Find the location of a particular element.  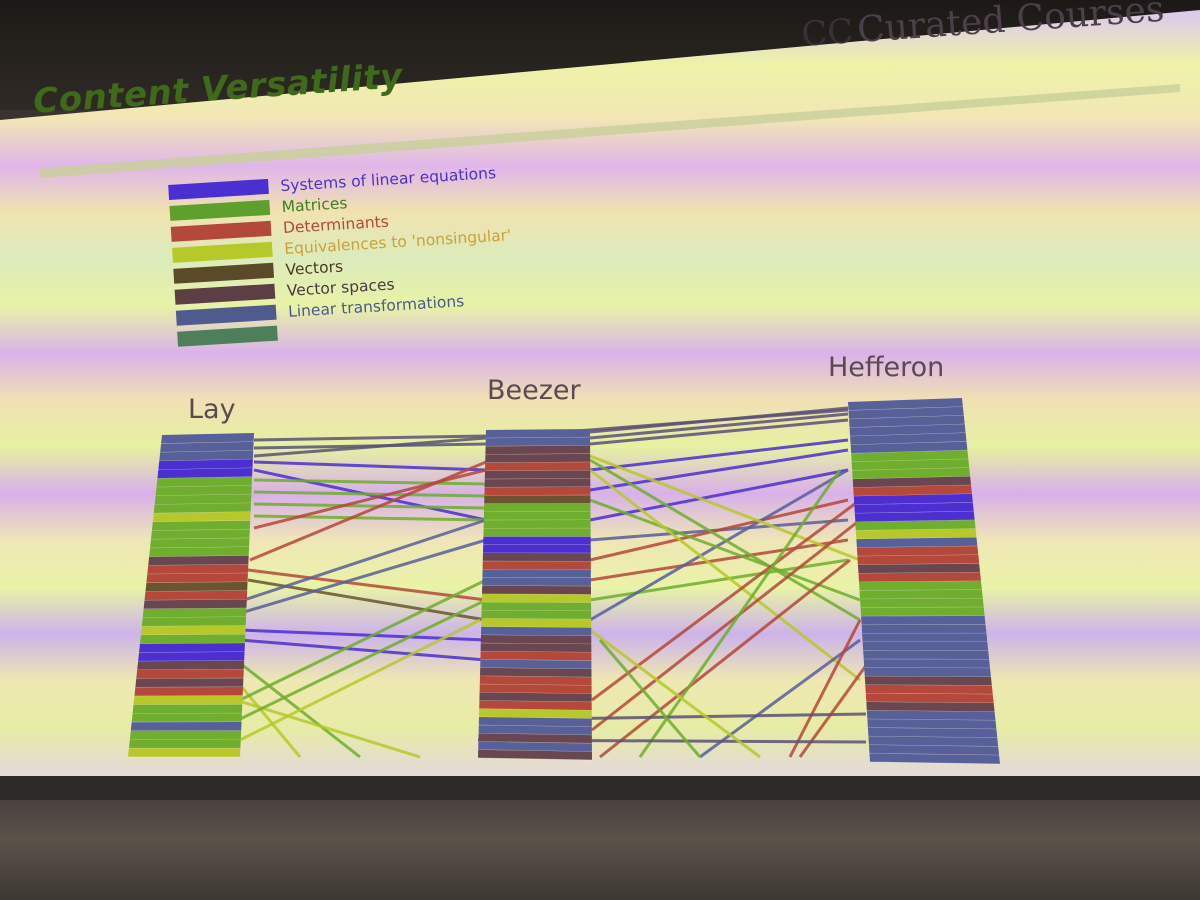

lay-column-divider is located at coordinates (202, 512).